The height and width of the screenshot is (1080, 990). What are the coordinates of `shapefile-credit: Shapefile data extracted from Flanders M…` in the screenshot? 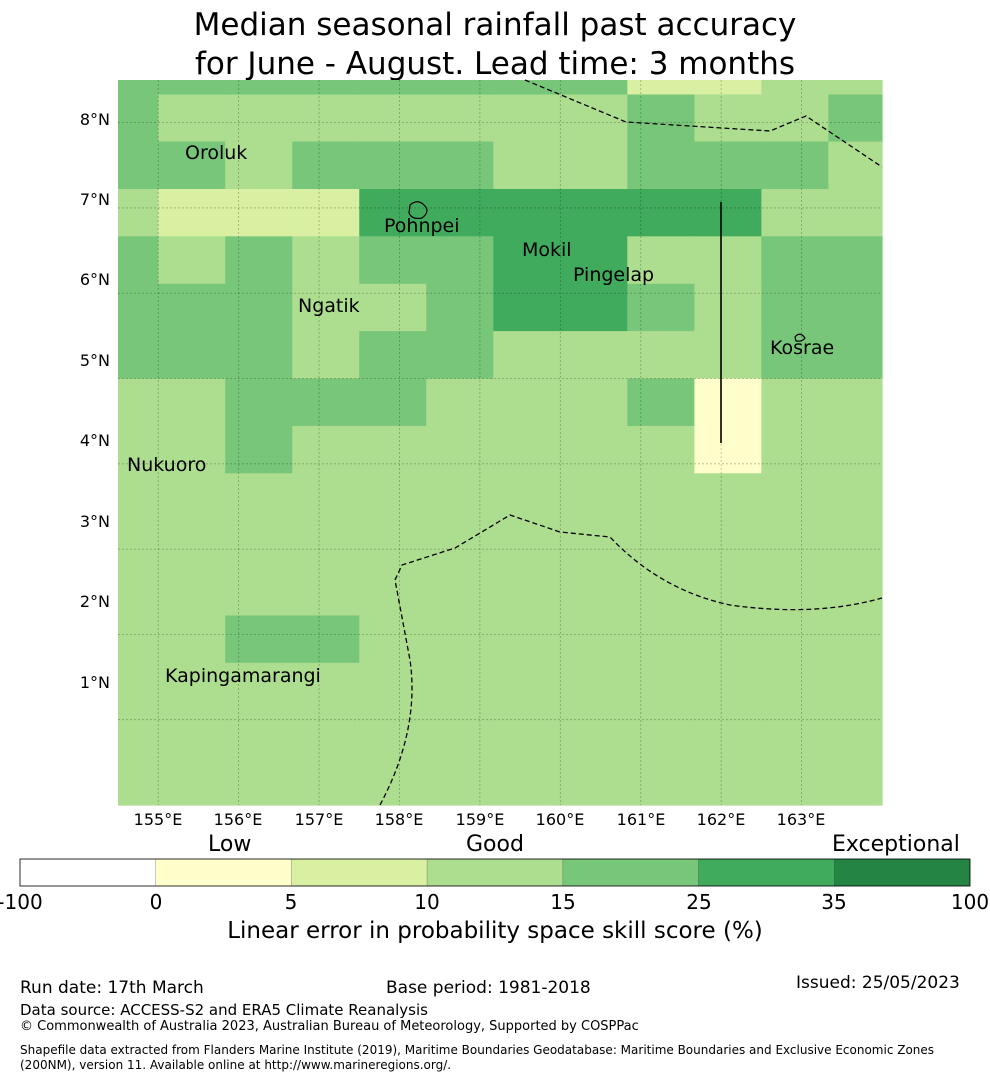 It's located at (477, 1057).